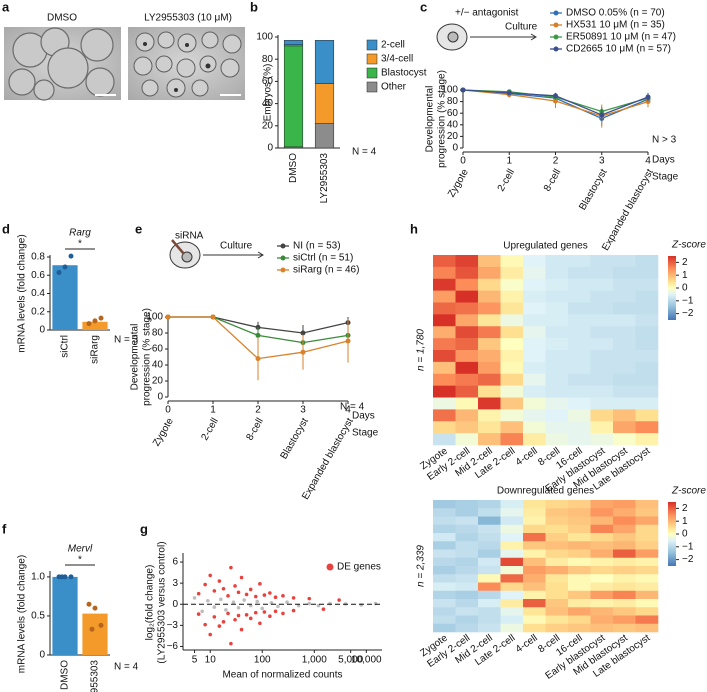  What do you see at coordinates (268, 125) in the screenshot?
I see `y-tick-label: 20` at bounding box center [268, 125].